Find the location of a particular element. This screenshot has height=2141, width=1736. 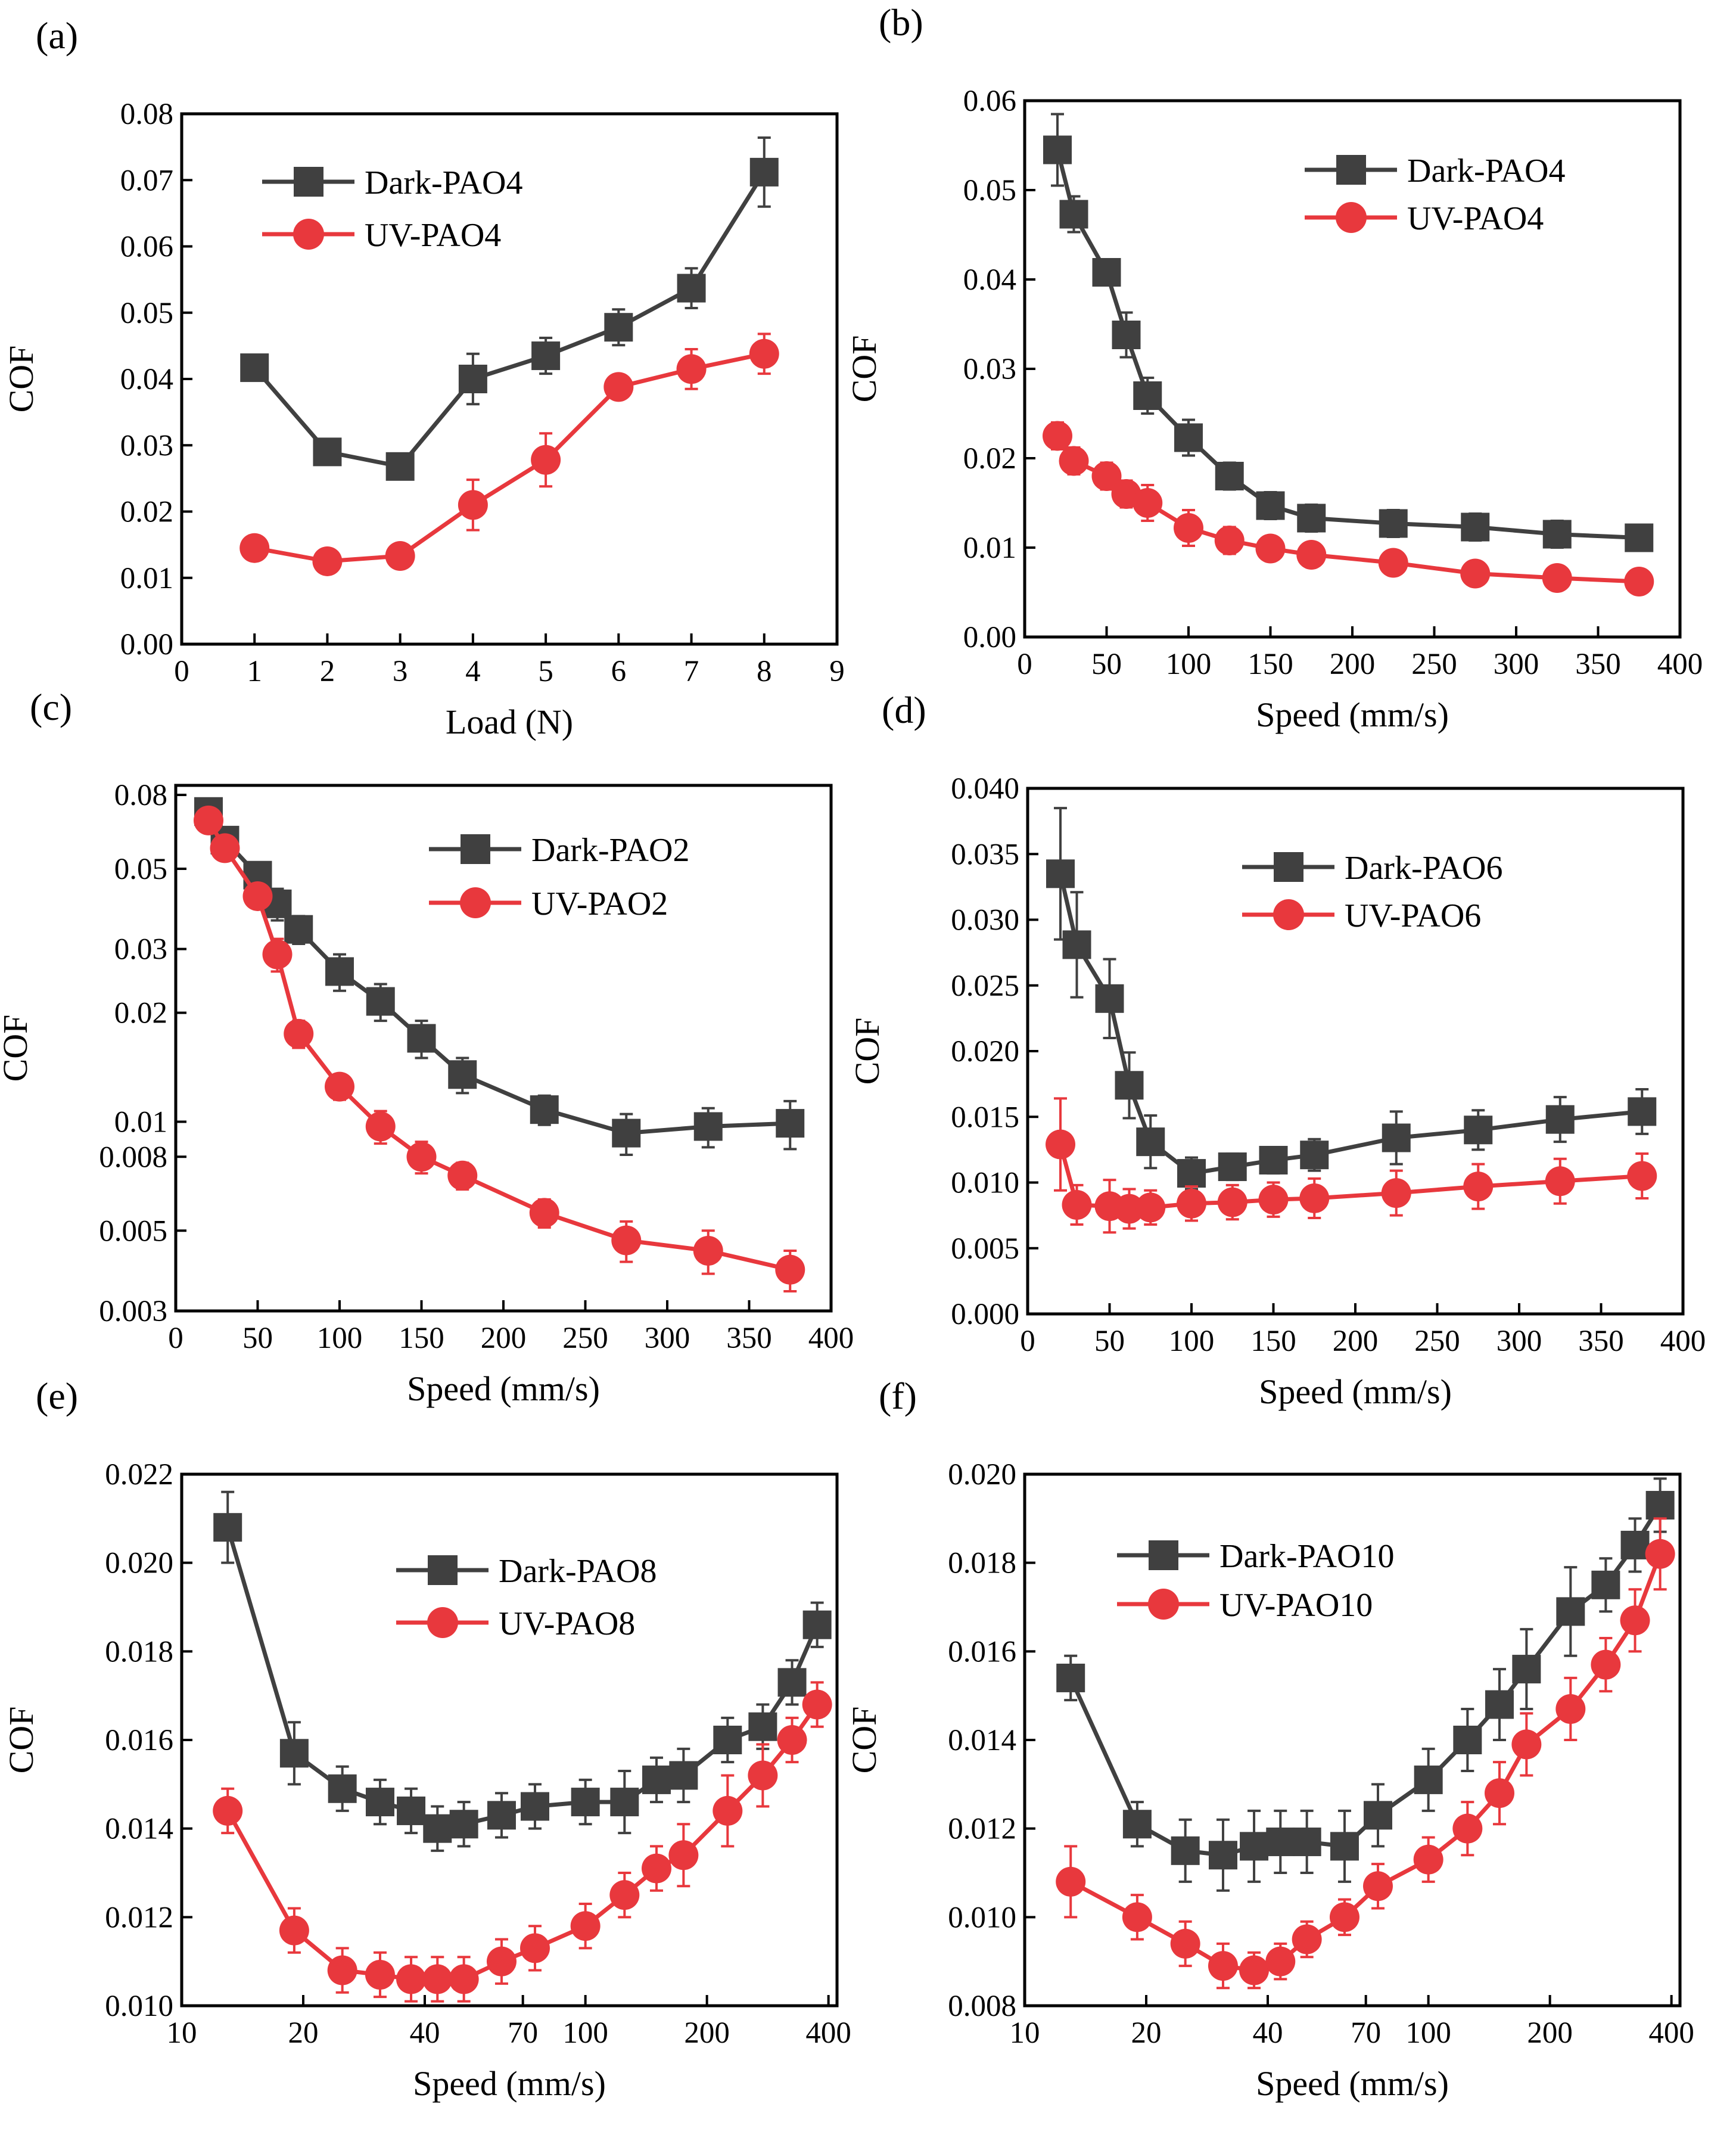

panel-label: (d) is located at coordinates (904, 710).